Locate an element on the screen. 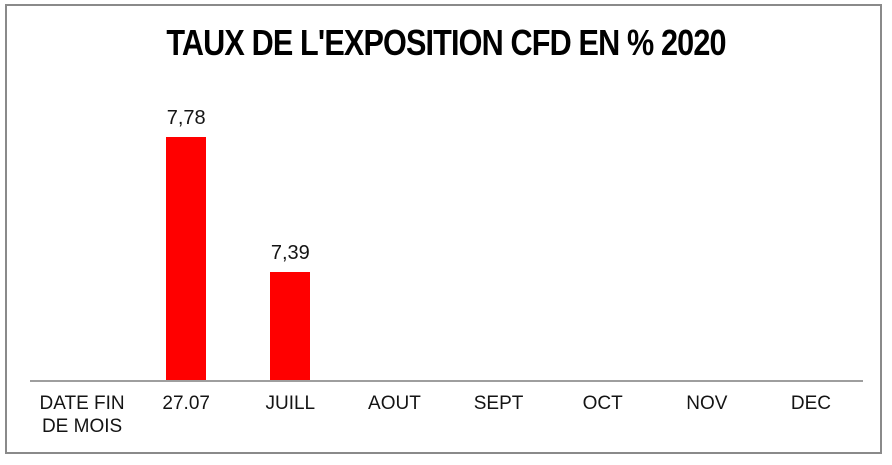  x-axis-category-text: NOV is located at coordinates (707, 403).